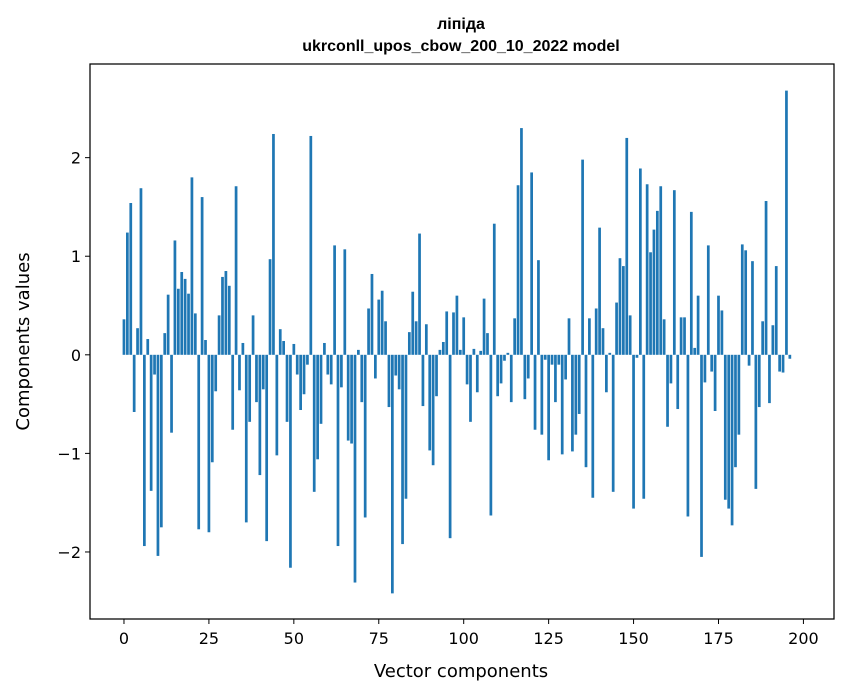 The height and width of the screenshot is (696, 847). What do you see at coordinates (76, 256) in the screenshot?
I see `y-tick-label: 1` at bounding box center [76, 256].